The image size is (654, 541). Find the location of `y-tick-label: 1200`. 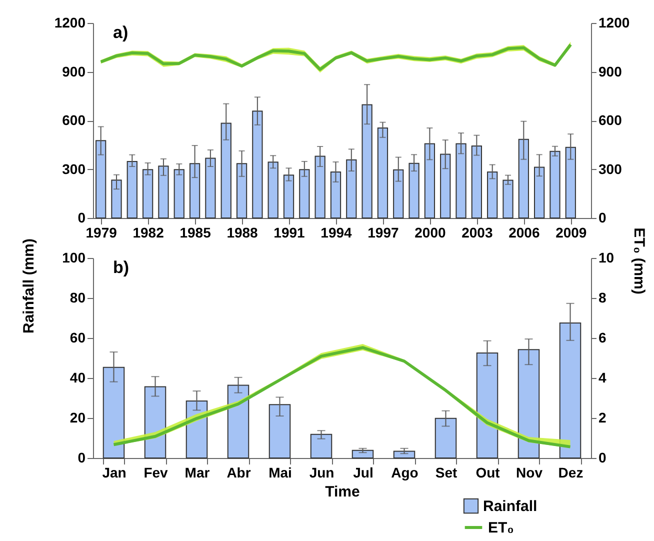

y-tick-label: 1200 is located at coordinates (70, 22).